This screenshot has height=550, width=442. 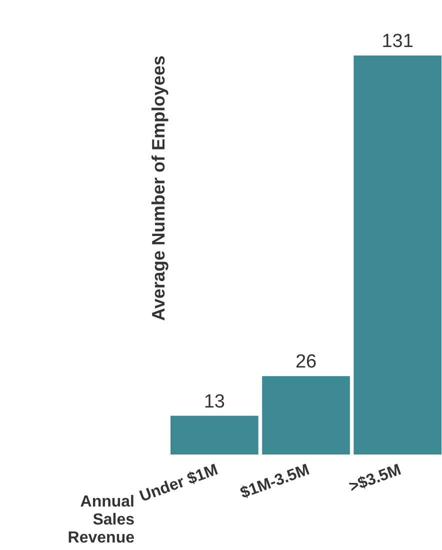 What do you see at coordinates (179, 484) in the screenshot?
I see `x-tick-label: Under $1M` at bounding box center [179, 484].